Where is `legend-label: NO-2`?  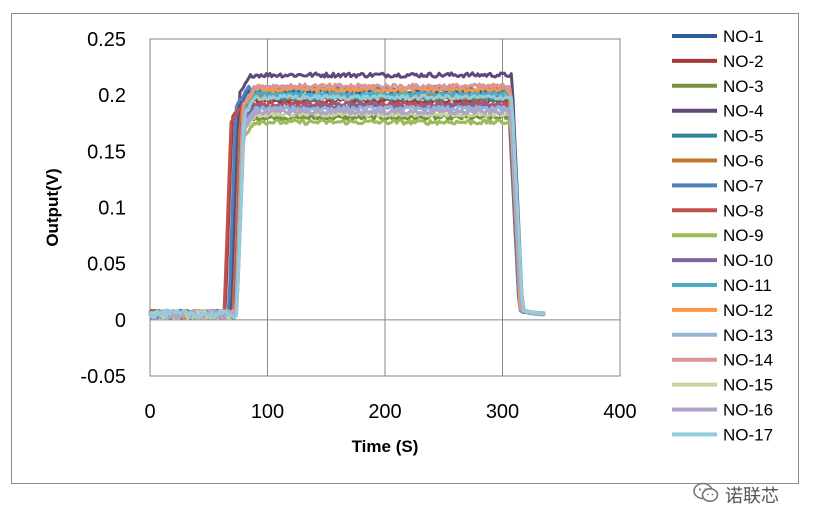 legend-label: NO-2 is located at coordinates (743, 61).